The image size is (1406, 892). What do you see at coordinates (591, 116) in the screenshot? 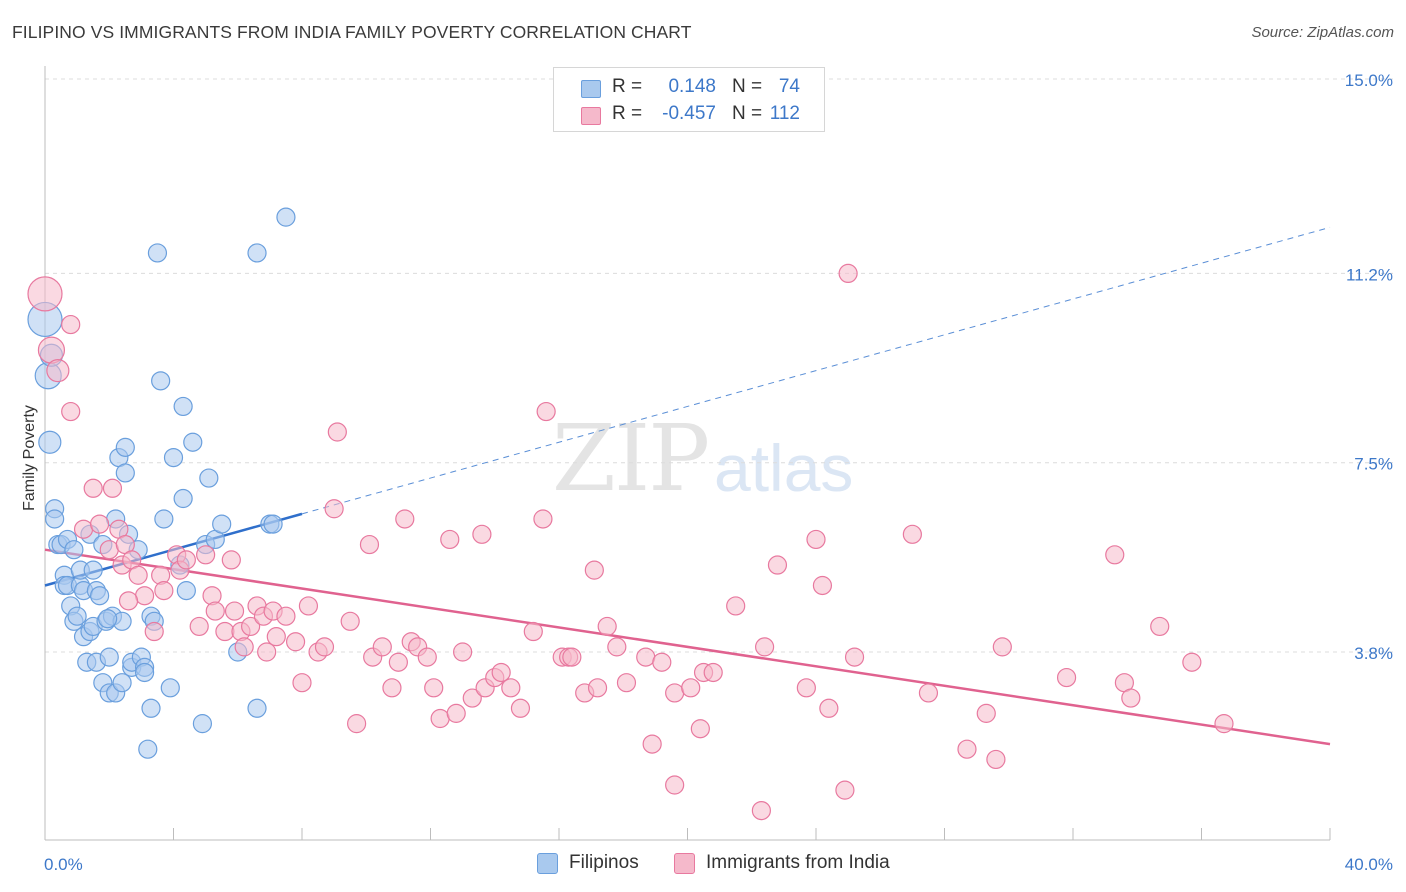
I see `legend-swatch-india` at bounding box center [591, 116].